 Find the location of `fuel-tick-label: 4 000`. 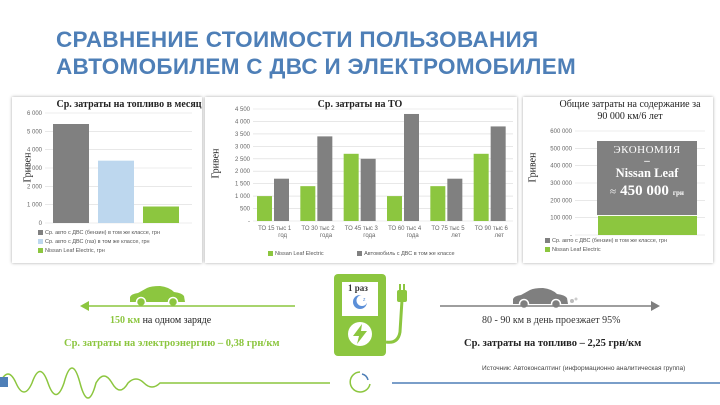

fuel-tick-label: 4 000 is located at coordinates (35, 151).